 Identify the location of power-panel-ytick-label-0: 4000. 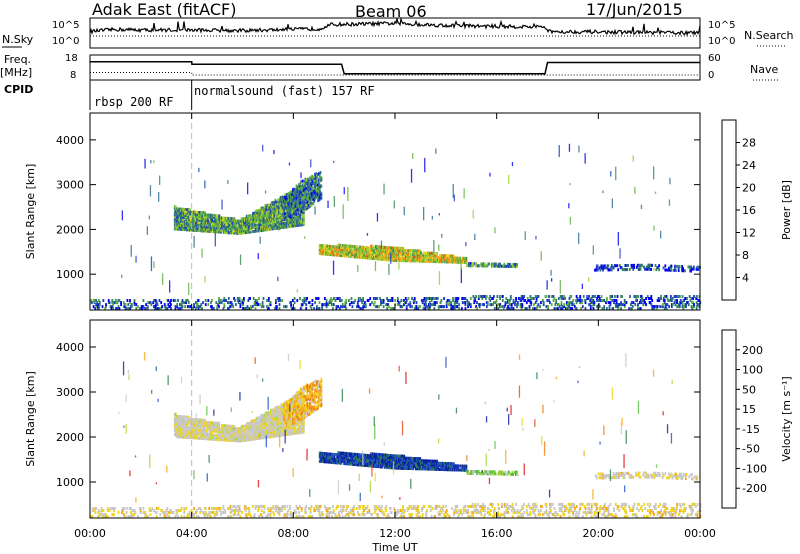
(70, 140).